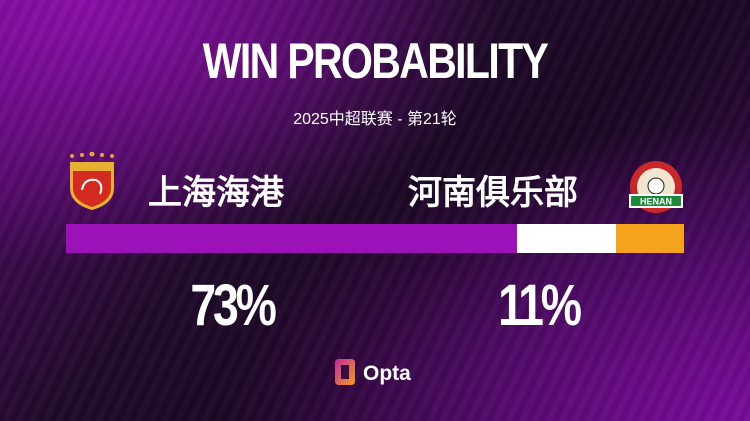 This screenshot has width=750, height=421. I want to click on home-win-segment, so click(292, 238).